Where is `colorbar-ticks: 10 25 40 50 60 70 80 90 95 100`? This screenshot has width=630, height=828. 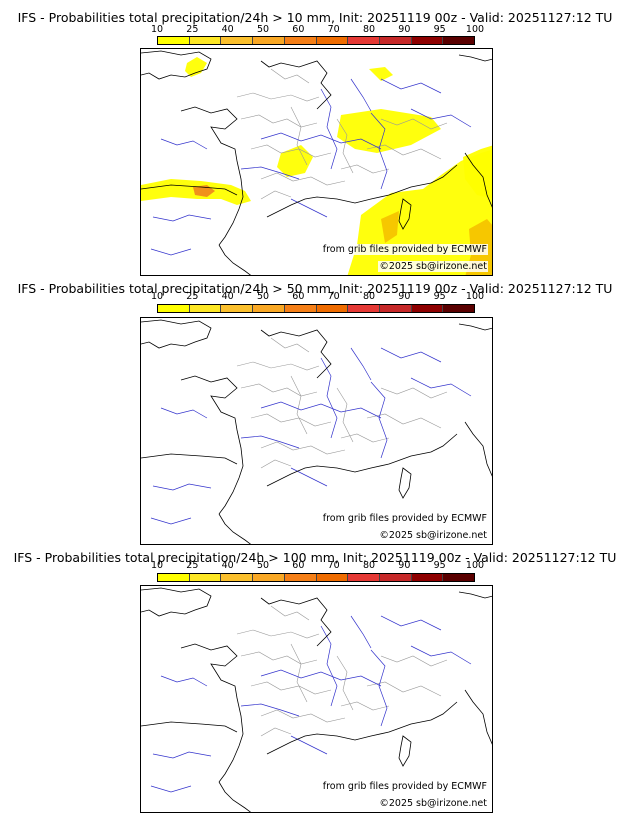
colorbar-ticks: 10 25 40 50 60 70 80 90 95 100 is located at coordinates (317, 296).